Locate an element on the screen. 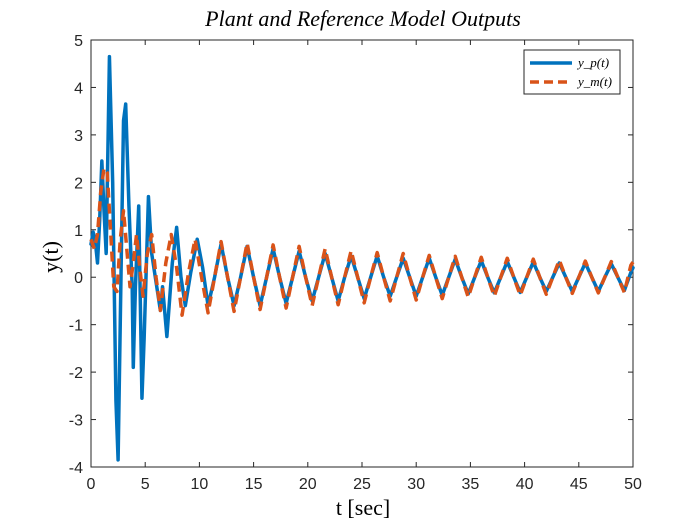  x-tick-label: 10 is located at coordinates (200, 484).